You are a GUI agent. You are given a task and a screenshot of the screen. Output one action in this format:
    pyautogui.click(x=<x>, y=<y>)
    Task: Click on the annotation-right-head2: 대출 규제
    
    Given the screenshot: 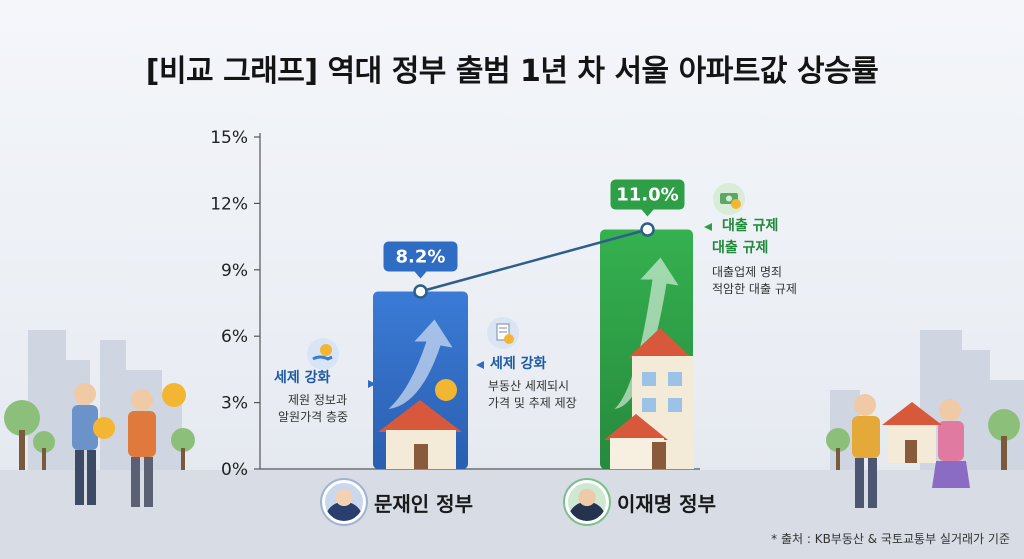 What is the action you would take?
    pyautogui.click(x=740, y=248)
    